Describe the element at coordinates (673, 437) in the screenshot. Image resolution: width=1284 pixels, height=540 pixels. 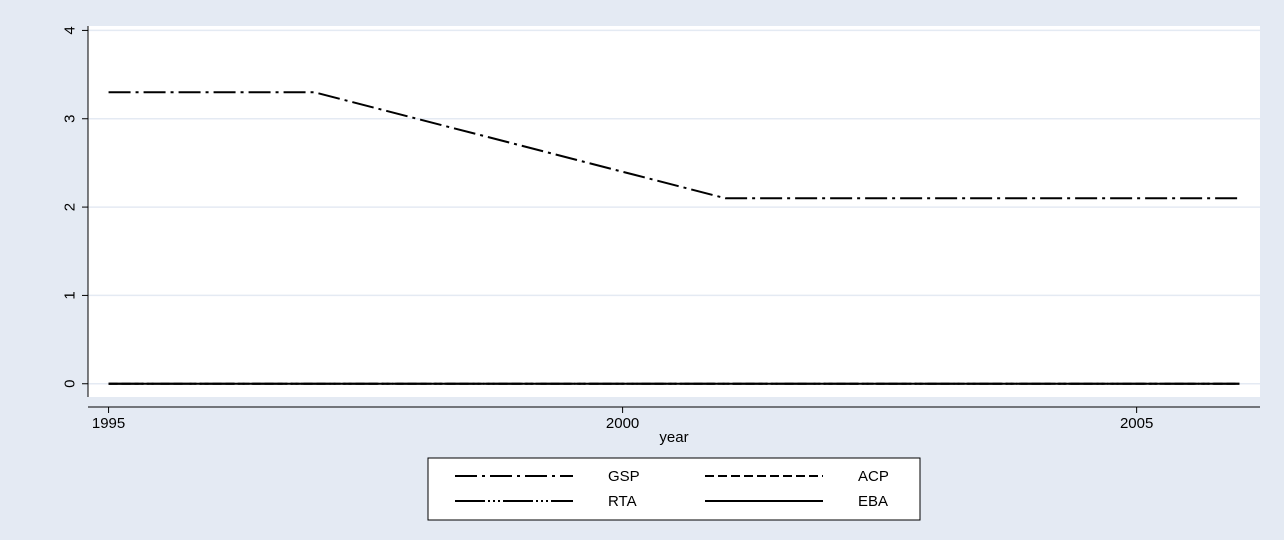
I see `x-axis-label: year` at that location.